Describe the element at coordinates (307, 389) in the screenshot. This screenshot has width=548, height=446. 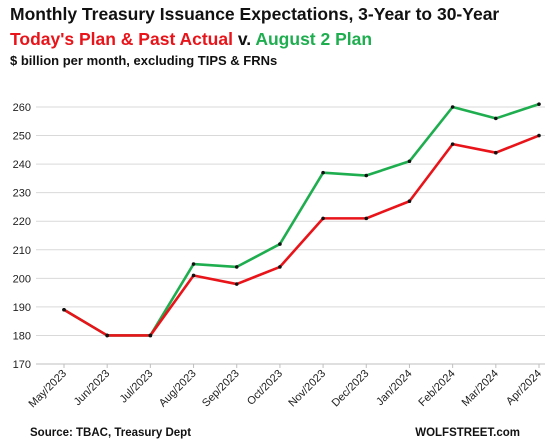
I see `x-tick-label: Nov/2023` at that location.